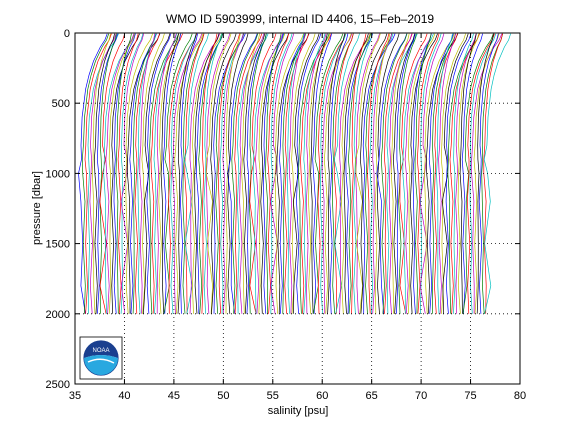  Describe the element at coordinates (58, 174) in the screenshot. I see `y-tick-label: 1000` at that location.